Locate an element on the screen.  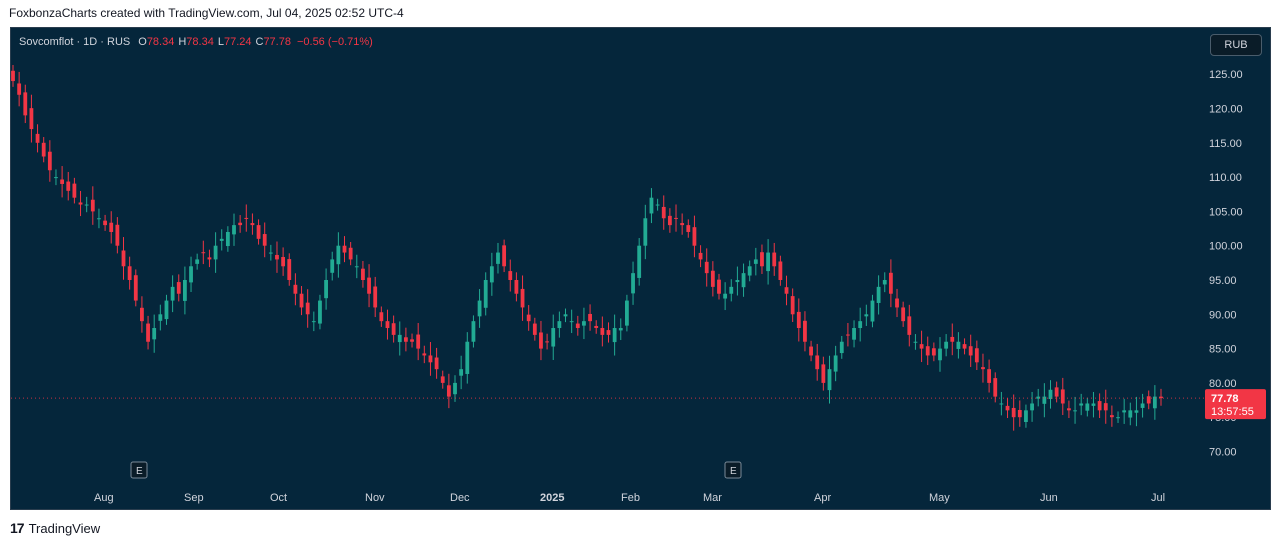
low-label: L is located at coordinates (220, 42).